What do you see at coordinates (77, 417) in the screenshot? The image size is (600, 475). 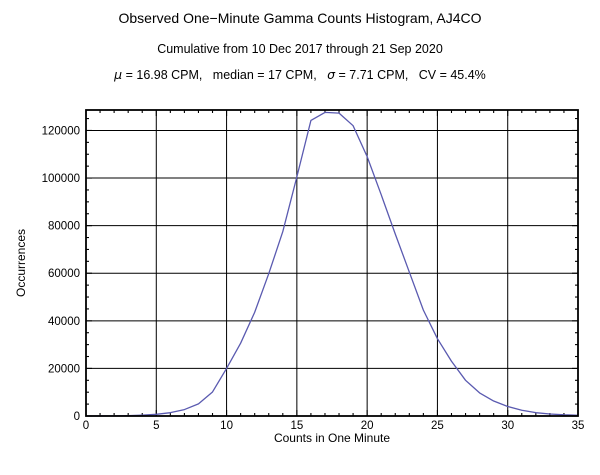 I see `y-tick-label: 0` at bounding box center [77, 417].